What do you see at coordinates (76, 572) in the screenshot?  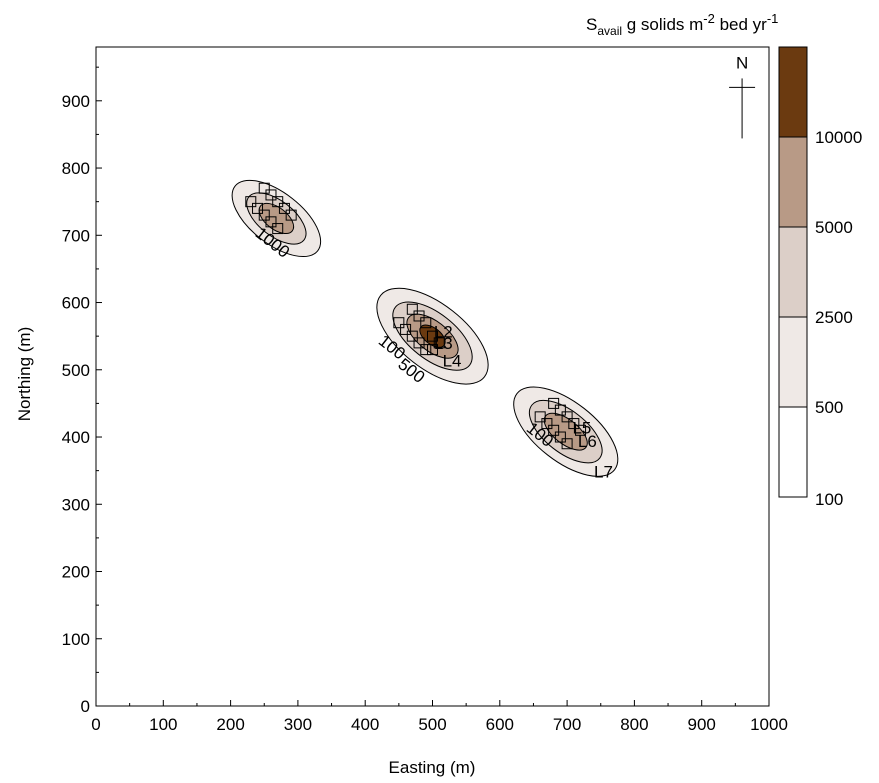 I see `y-tick-label: 200` at bounding box center [76, 572].